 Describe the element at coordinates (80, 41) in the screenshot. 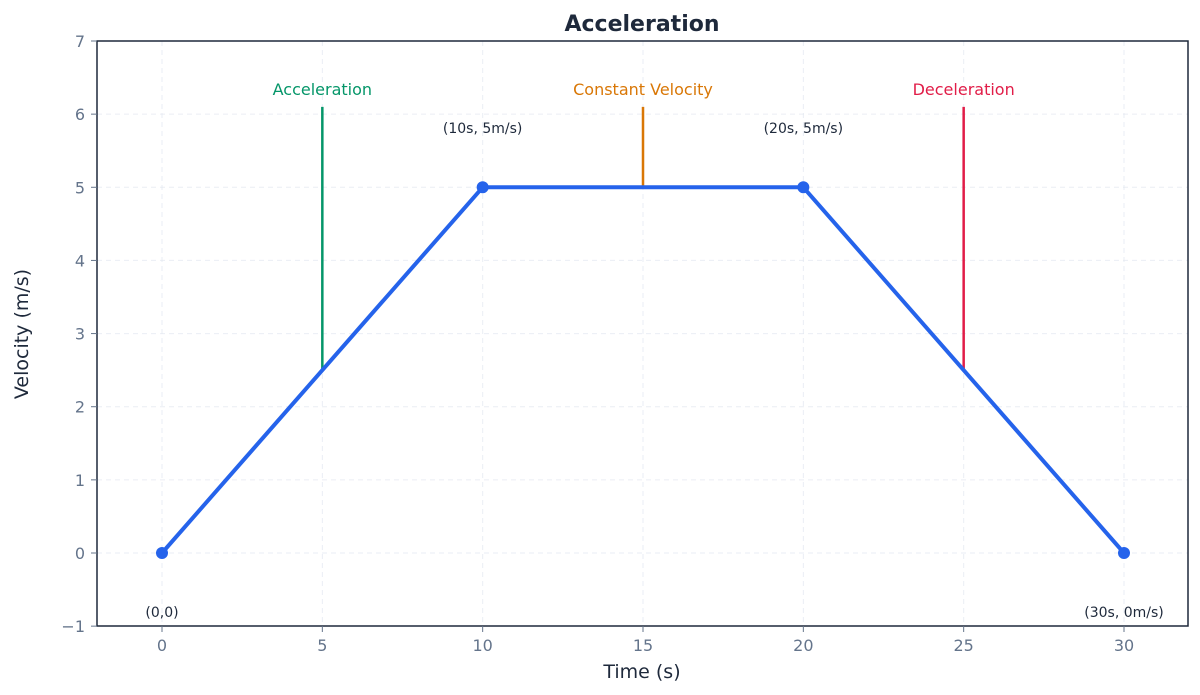

I see `y-tick-label: 7` at that location.